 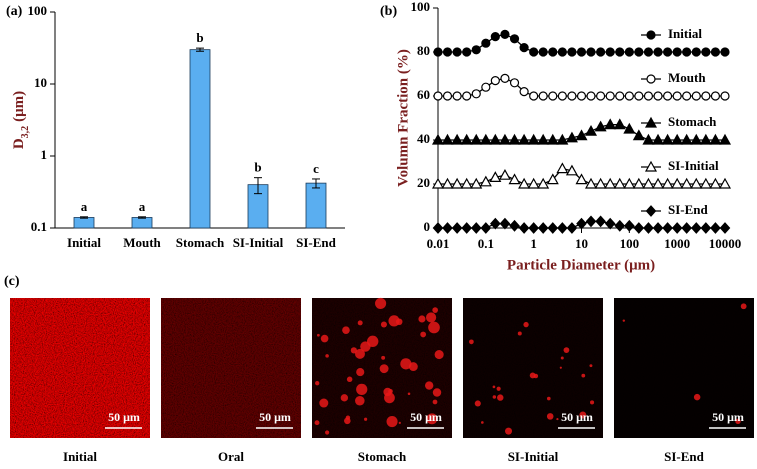 I want to click on legend-label: Stomach, so click(x=692, y=121).